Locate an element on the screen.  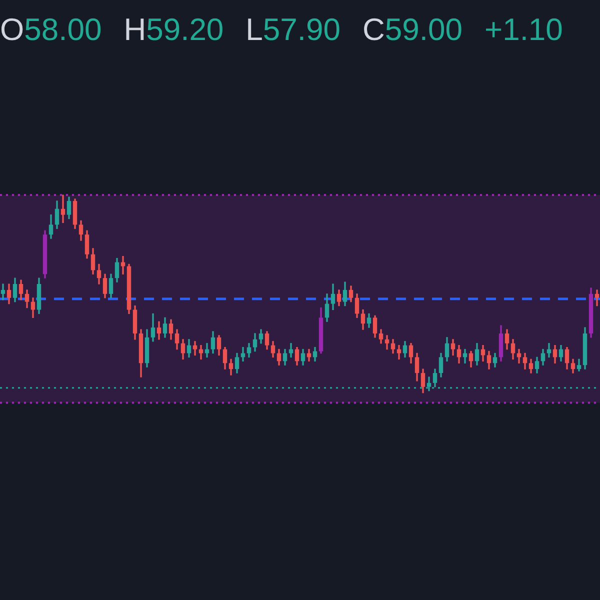
text: L57.90 is located at coordinates (293, 30).